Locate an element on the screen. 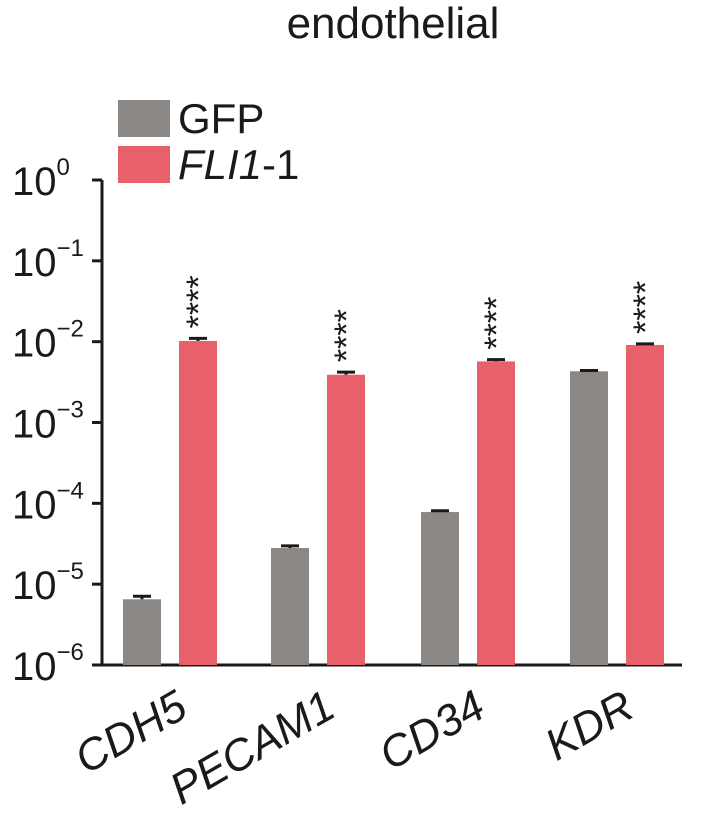 This screenshot has height=838, width=704. bar-gfp-cdh5 is located at coordinates (142, 632).